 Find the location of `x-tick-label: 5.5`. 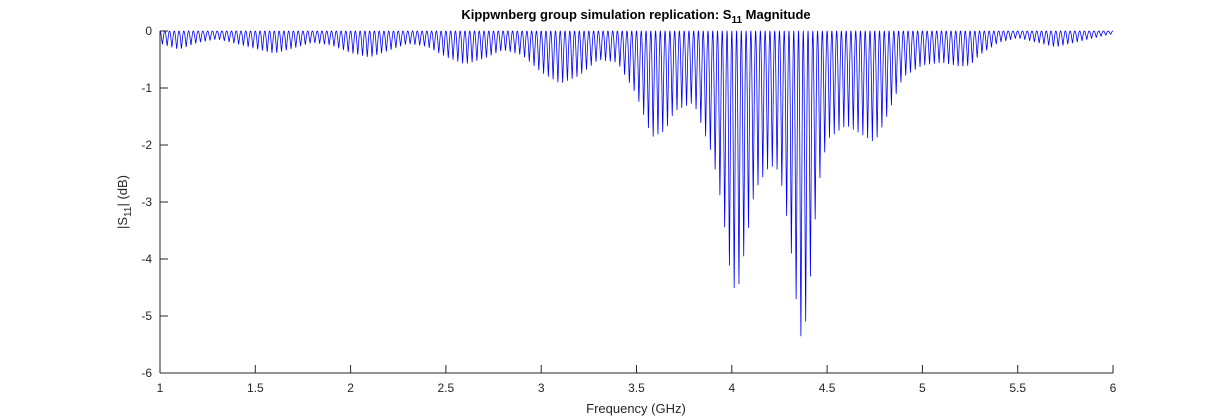

x-tick-label: 5.5 is located at coordinates (1017, 388).